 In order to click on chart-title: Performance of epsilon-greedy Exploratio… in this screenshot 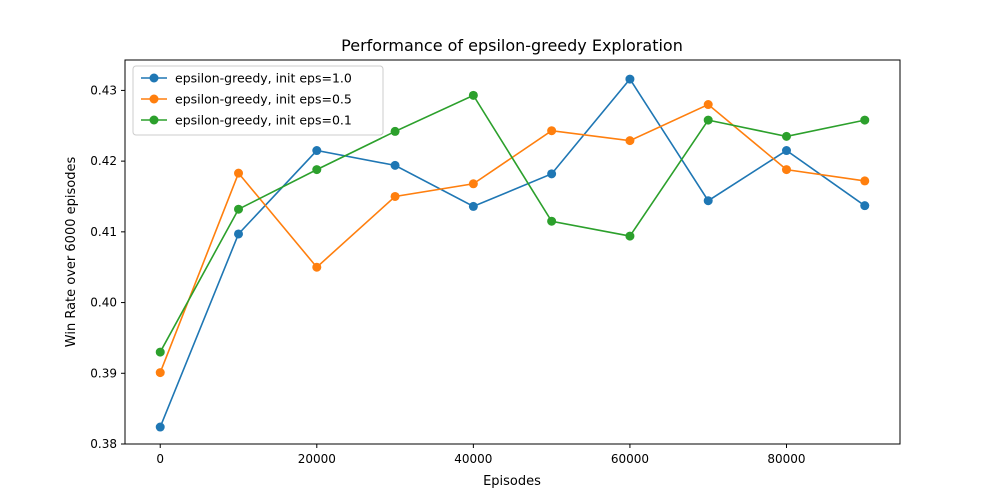, I will do `click(512, 45)`.